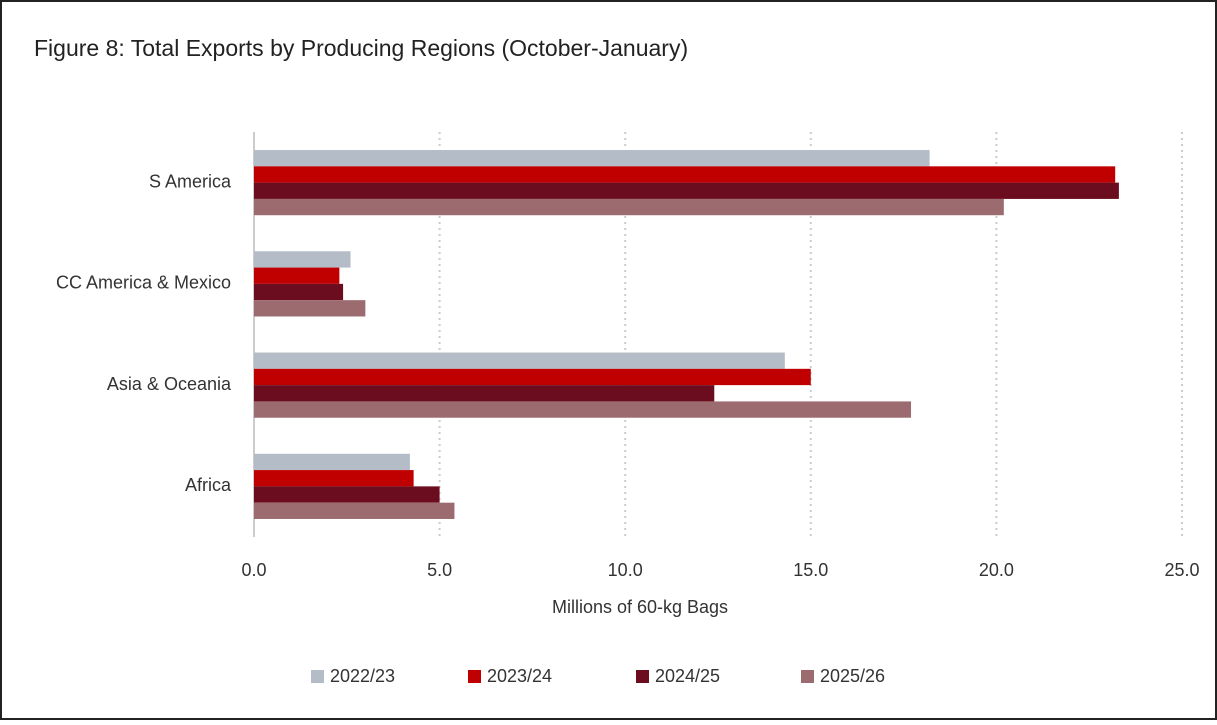  I want to click on x-tick-label: 5.0, so click(439, 570).